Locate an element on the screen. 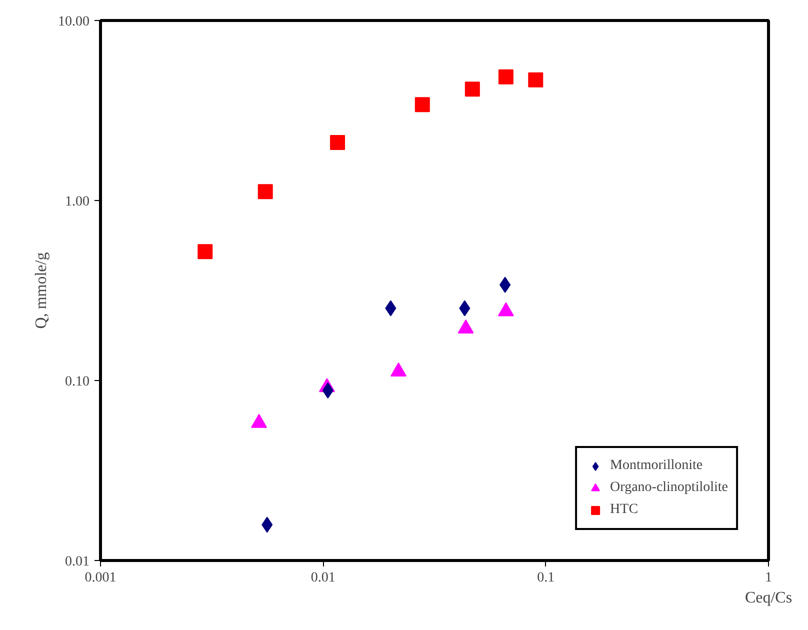 The image size is (808, 630). x-tick-label: 0.01 is located at coordinates (323, 578).